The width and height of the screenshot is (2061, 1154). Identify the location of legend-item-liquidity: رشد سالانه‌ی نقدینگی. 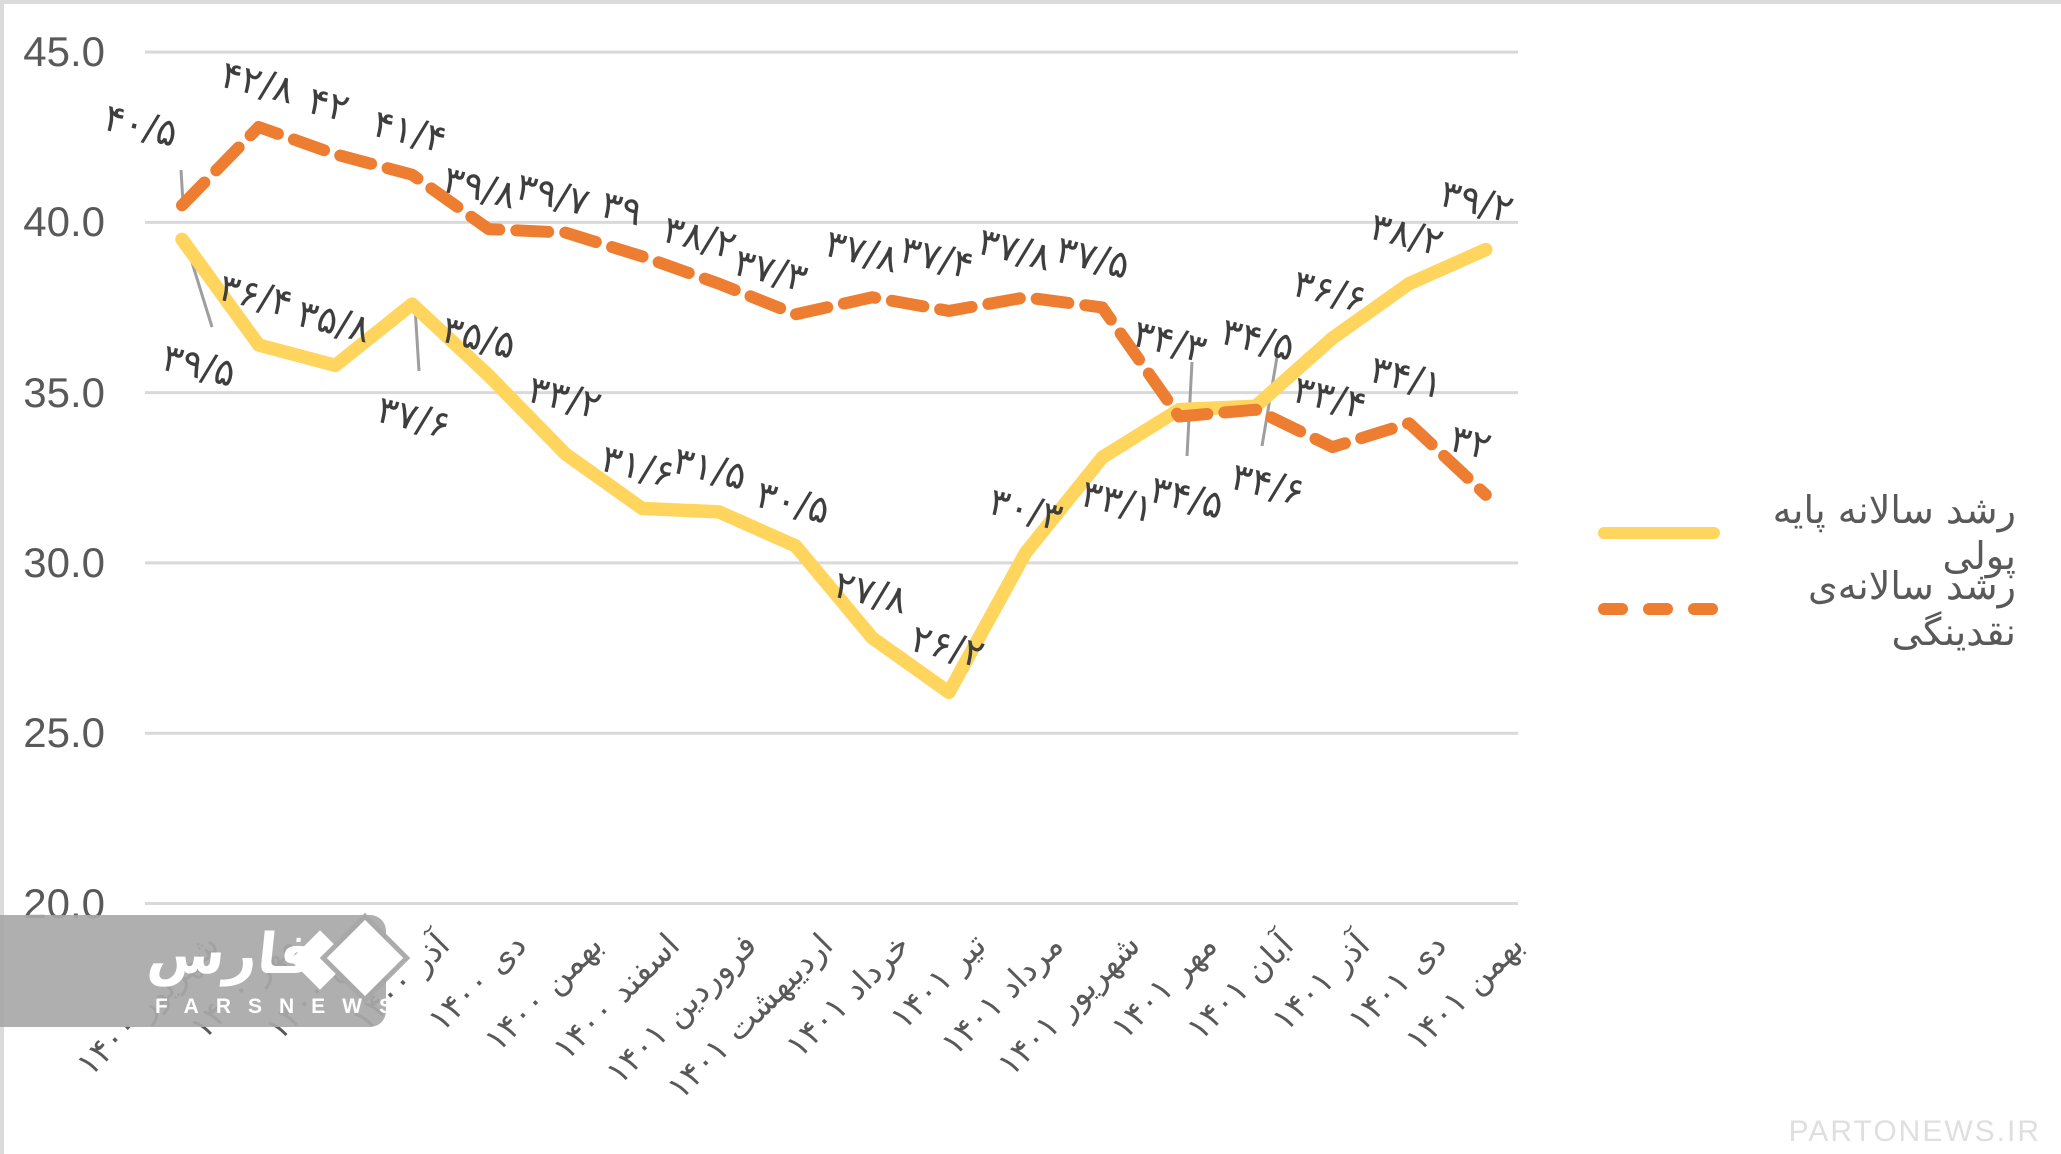
(1818, 609).